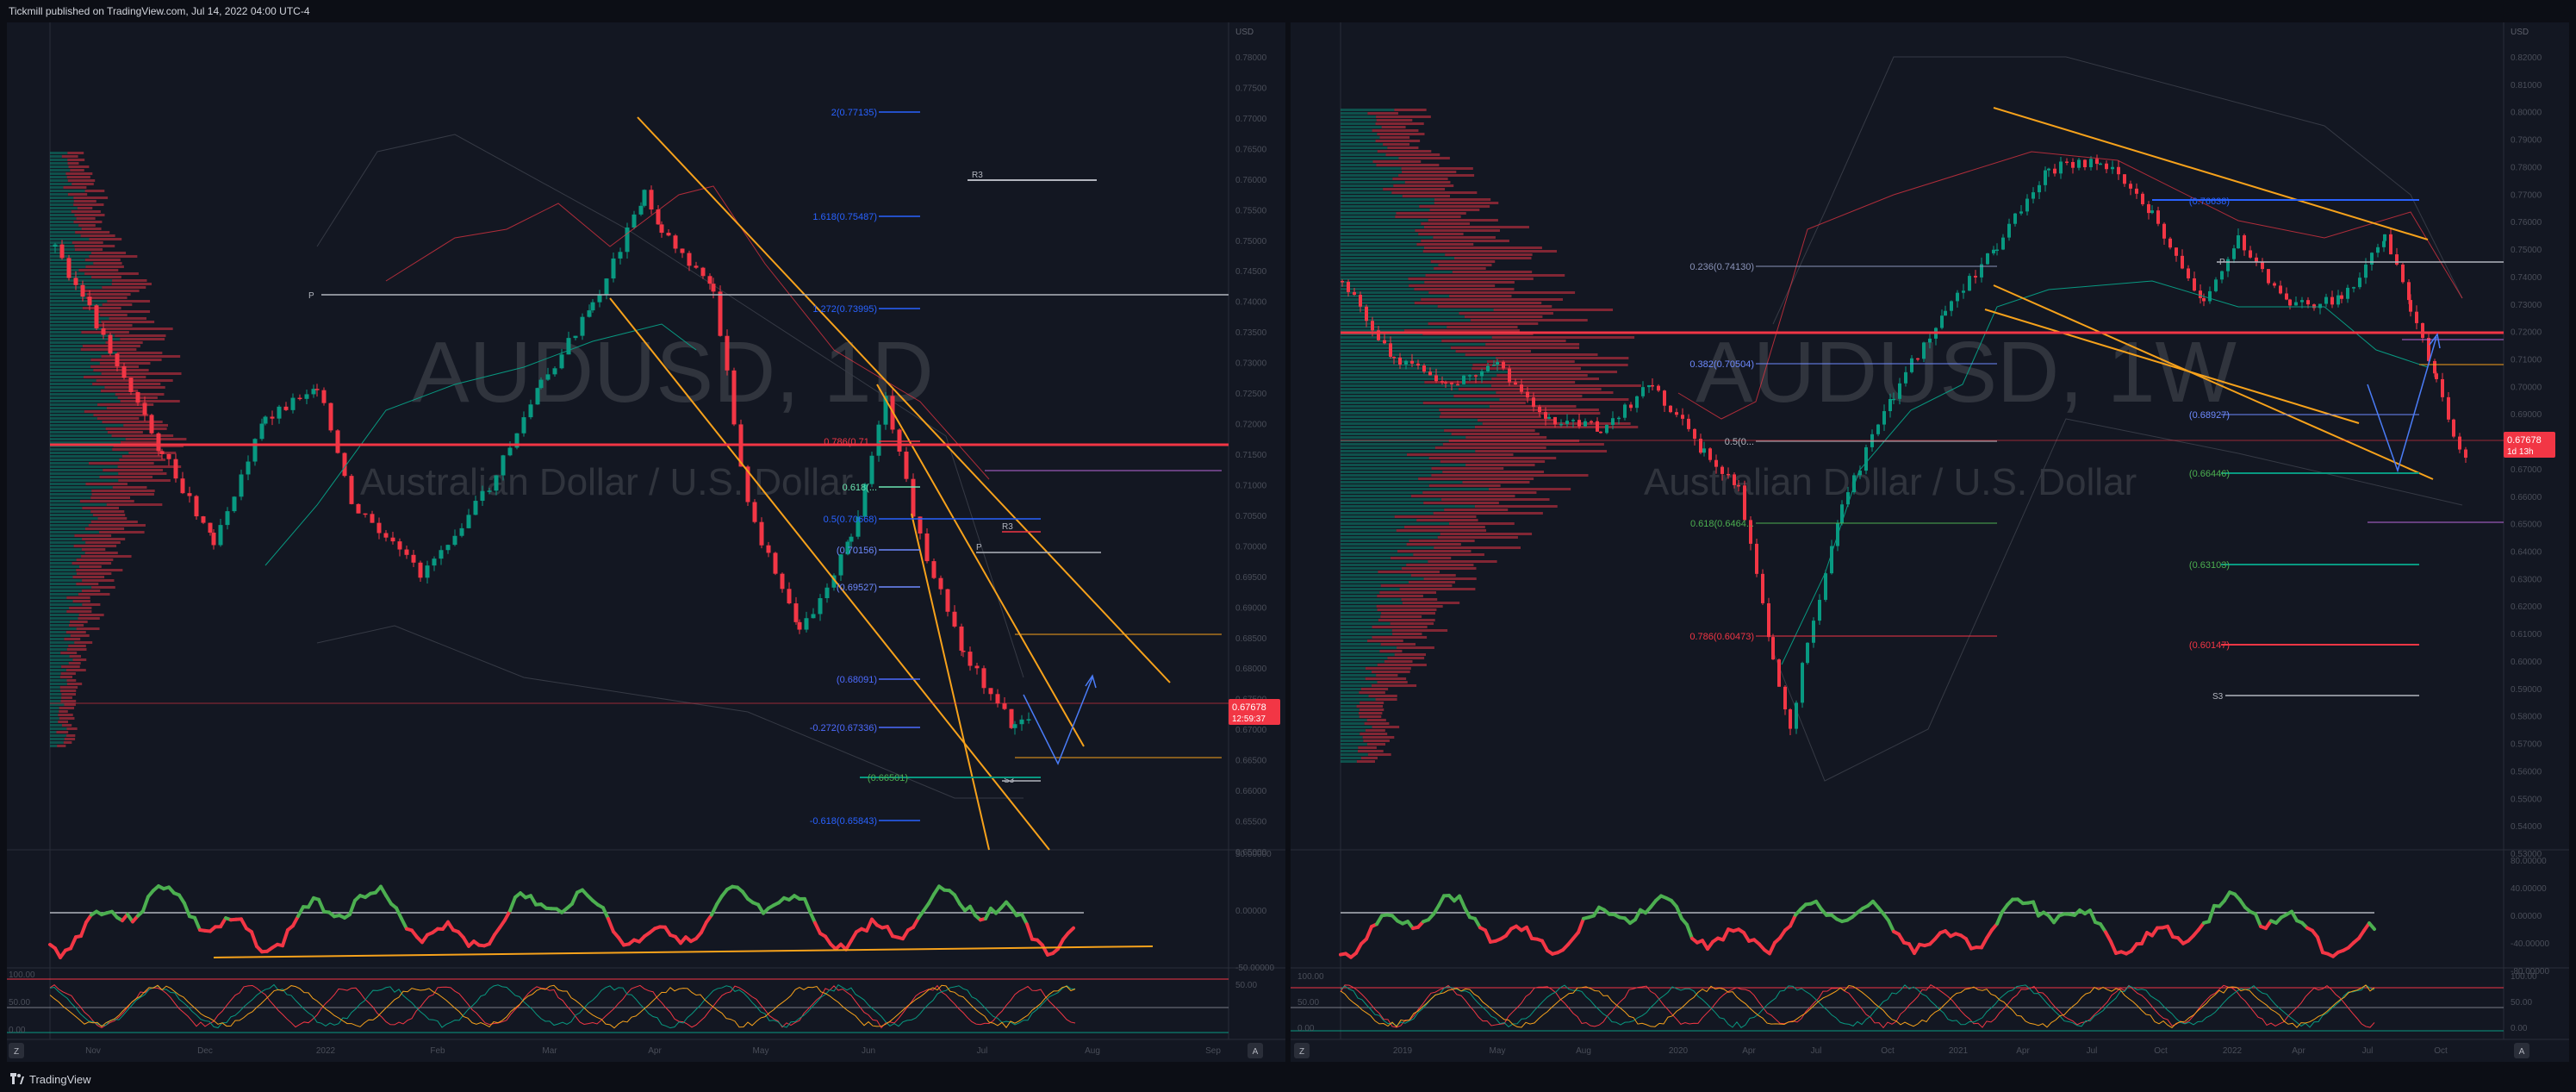 The image size is (2576, 1092). What do you see at coordinates (981, 565) in the screenshot?
I see `channel-mid-line` at bounding box center [981, 565].